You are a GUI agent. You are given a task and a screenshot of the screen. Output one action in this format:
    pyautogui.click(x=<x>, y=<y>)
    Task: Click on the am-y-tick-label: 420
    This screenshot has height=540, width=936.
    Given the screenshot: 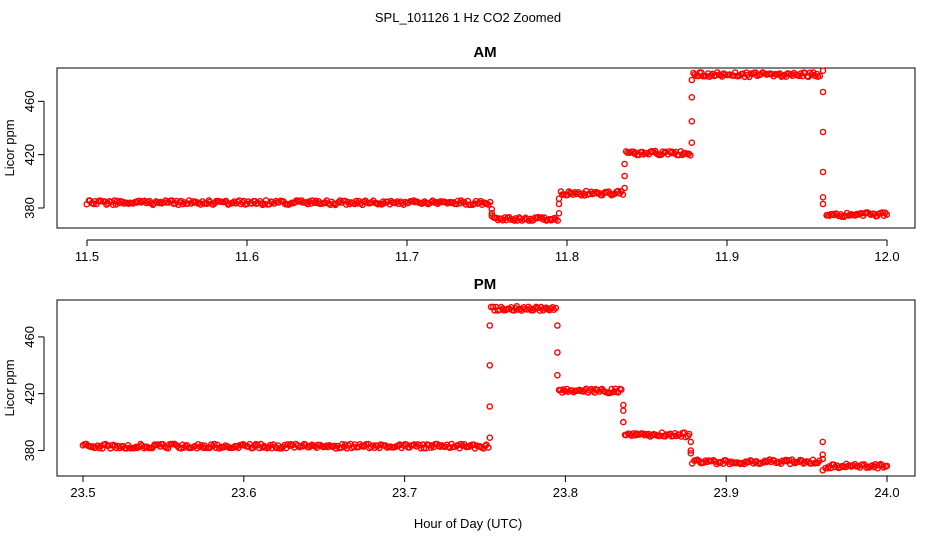 What is the action you would take?
    pyautogui.click(x=29, y=155)
    